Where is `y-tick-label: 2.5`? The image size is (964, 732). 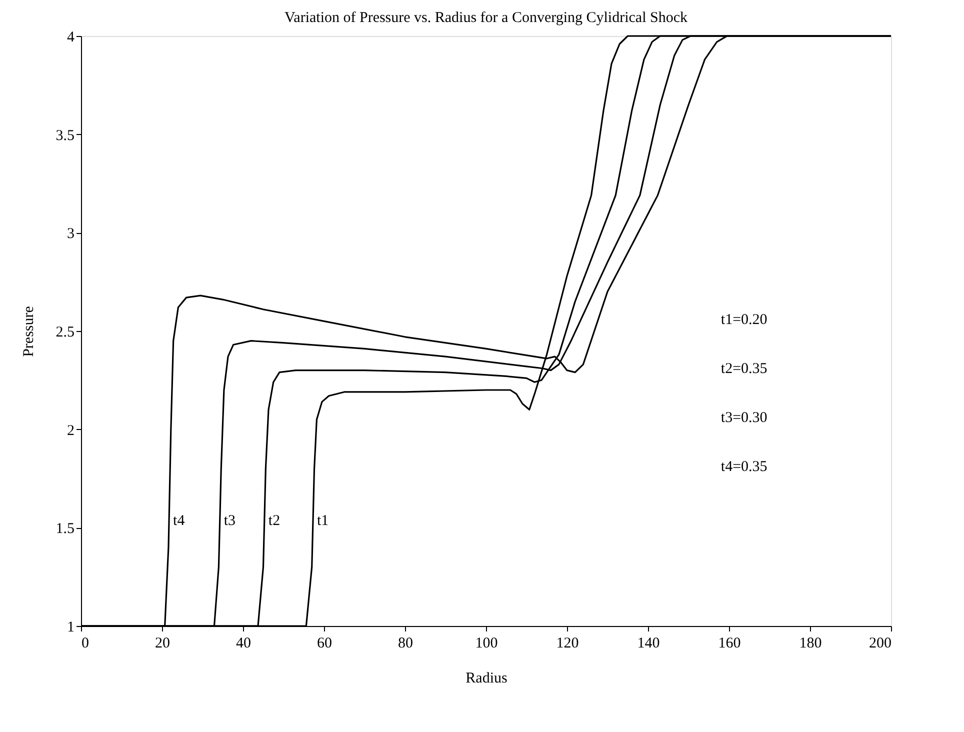
y-tick-label: 2.5 is located at coordinates (65, 332).